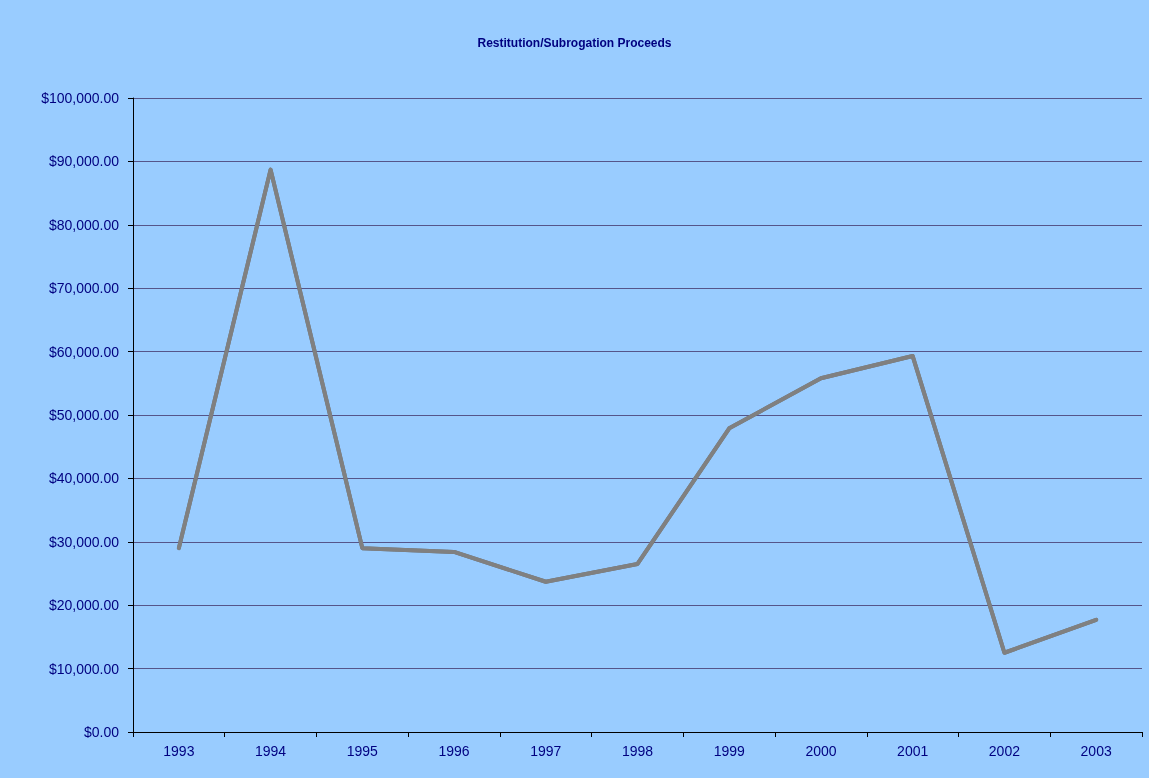 The height and width of the screenshot is (778, 1149). What do you see at coordinates (1096, 751) in the screenshot?
I see `x-tick-label: 2003` at bounding box center [1096, 751].